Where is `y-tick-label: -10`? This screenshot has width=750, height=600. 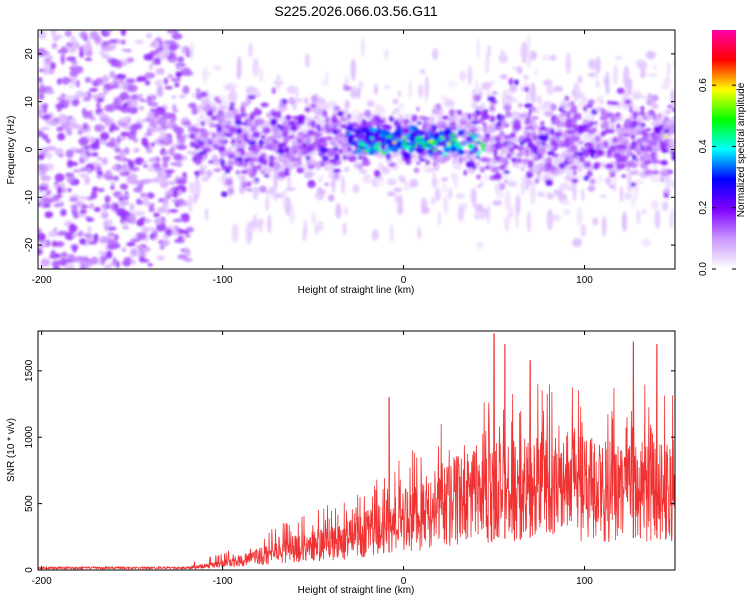 y-tick-label: -10 is located at coordinates (29, 197).